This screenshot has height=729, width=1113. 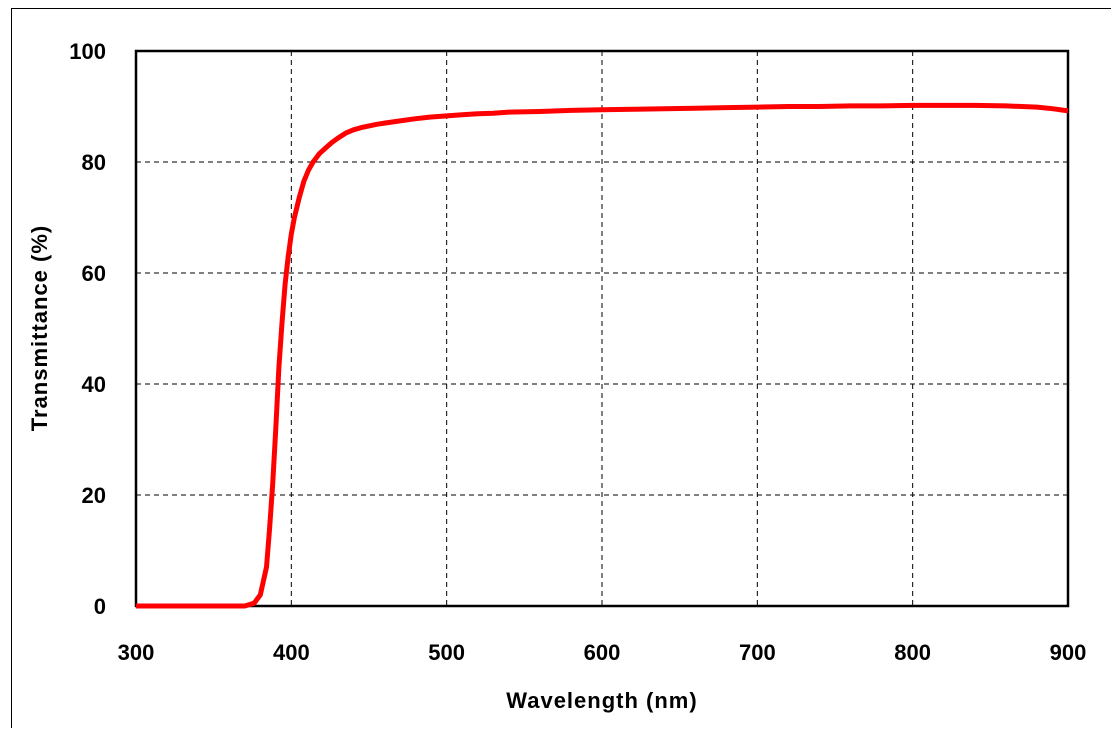 What do you see at coordinates (87, 329) in the screenshot?
I see `y-tick-labels: 0 20 40 60 80 100` at bounding box center [87, 329].